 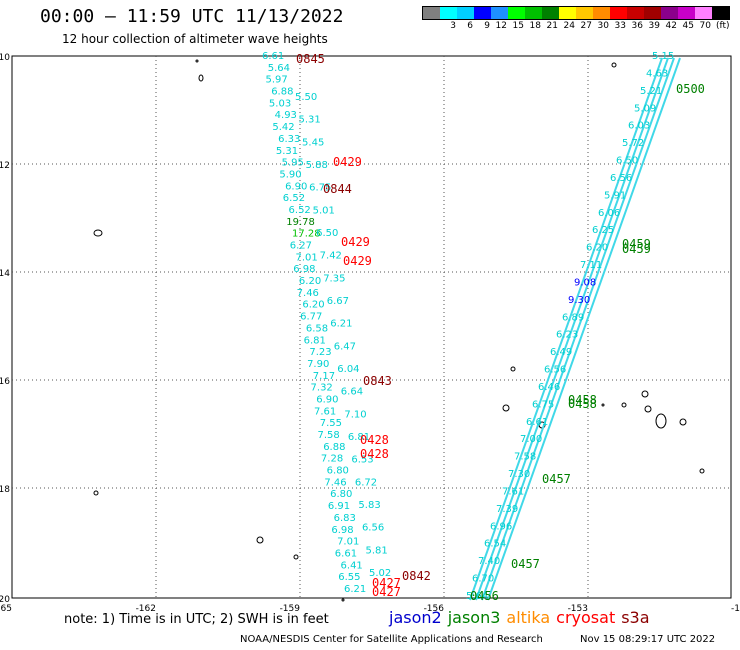 What do you see at coordinates (633, 143) in the screenshot?
I see `wave-height-label: 5.72` at bounding box center [633, 143].